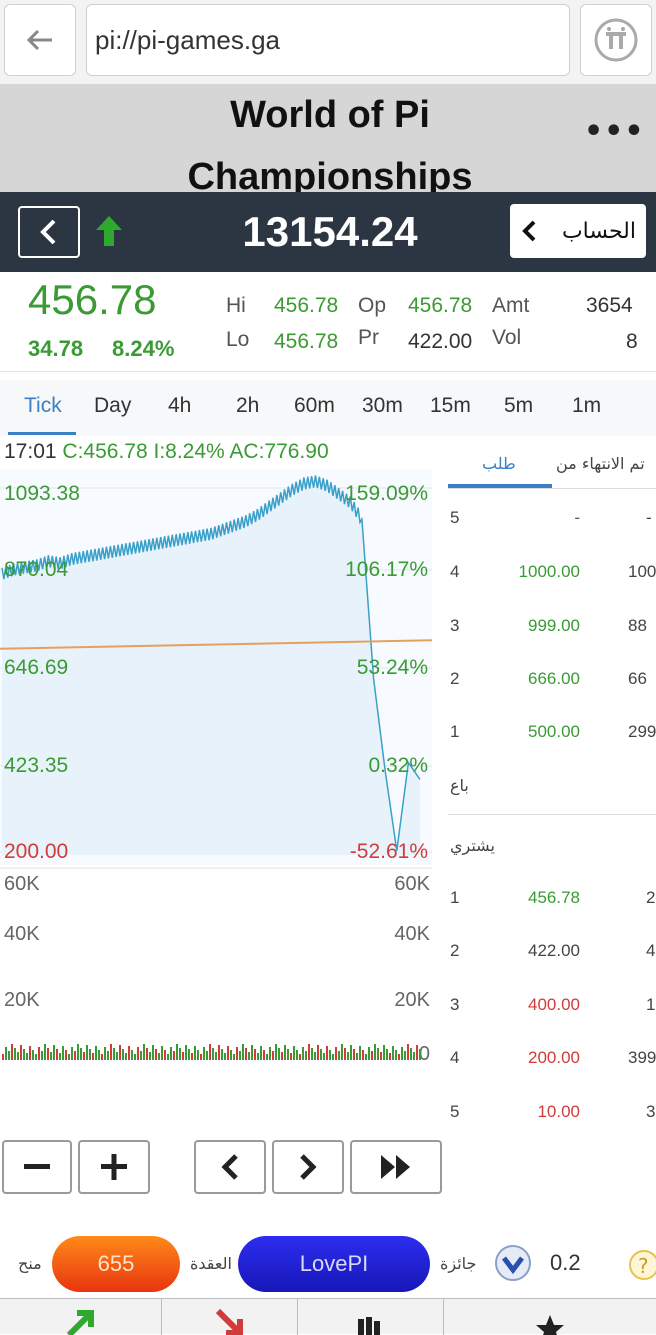 Image resolution: width=656 pixels, height=1335 pixels. What do you see at coordinates (651, 950) in the screenshot?
I see `bid-qty: 4` at bounding box center [651, 950].